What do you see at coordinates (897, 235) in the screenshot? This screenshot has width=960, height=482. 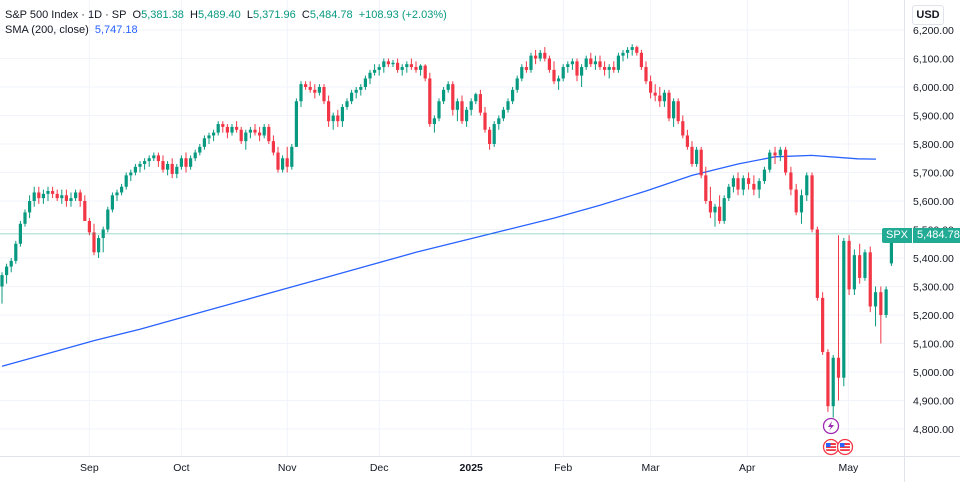 I see `last-price-symbol: SPX` at bounding box center [897, 235].